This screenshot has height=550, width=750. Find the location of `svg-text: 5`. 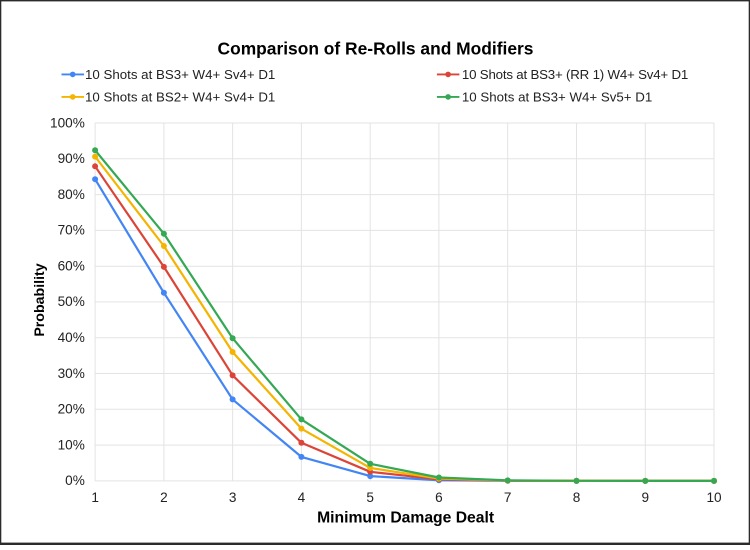

svg-text: 5 is located at coordinates (370, 497).